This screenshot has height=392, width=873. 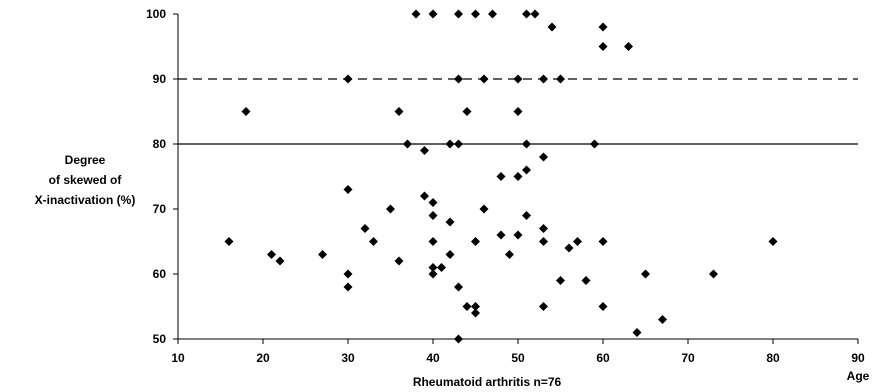 I want to click on y-axis-title-line: of skewed of, so click(x=85, y=180).